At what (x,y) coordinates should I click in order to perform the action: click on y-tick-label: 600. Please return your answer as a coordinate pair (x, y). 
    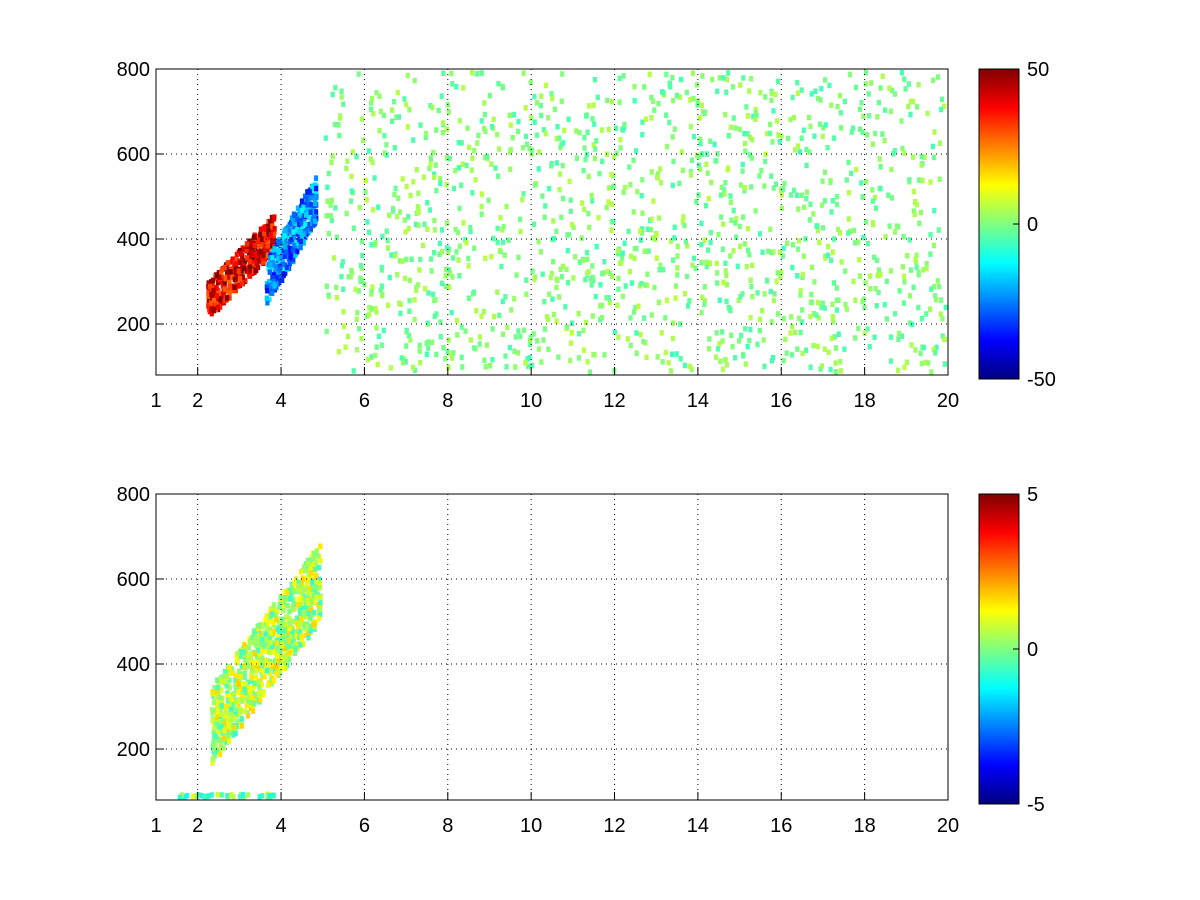
    Looking at the image, I should click on (133, 580).